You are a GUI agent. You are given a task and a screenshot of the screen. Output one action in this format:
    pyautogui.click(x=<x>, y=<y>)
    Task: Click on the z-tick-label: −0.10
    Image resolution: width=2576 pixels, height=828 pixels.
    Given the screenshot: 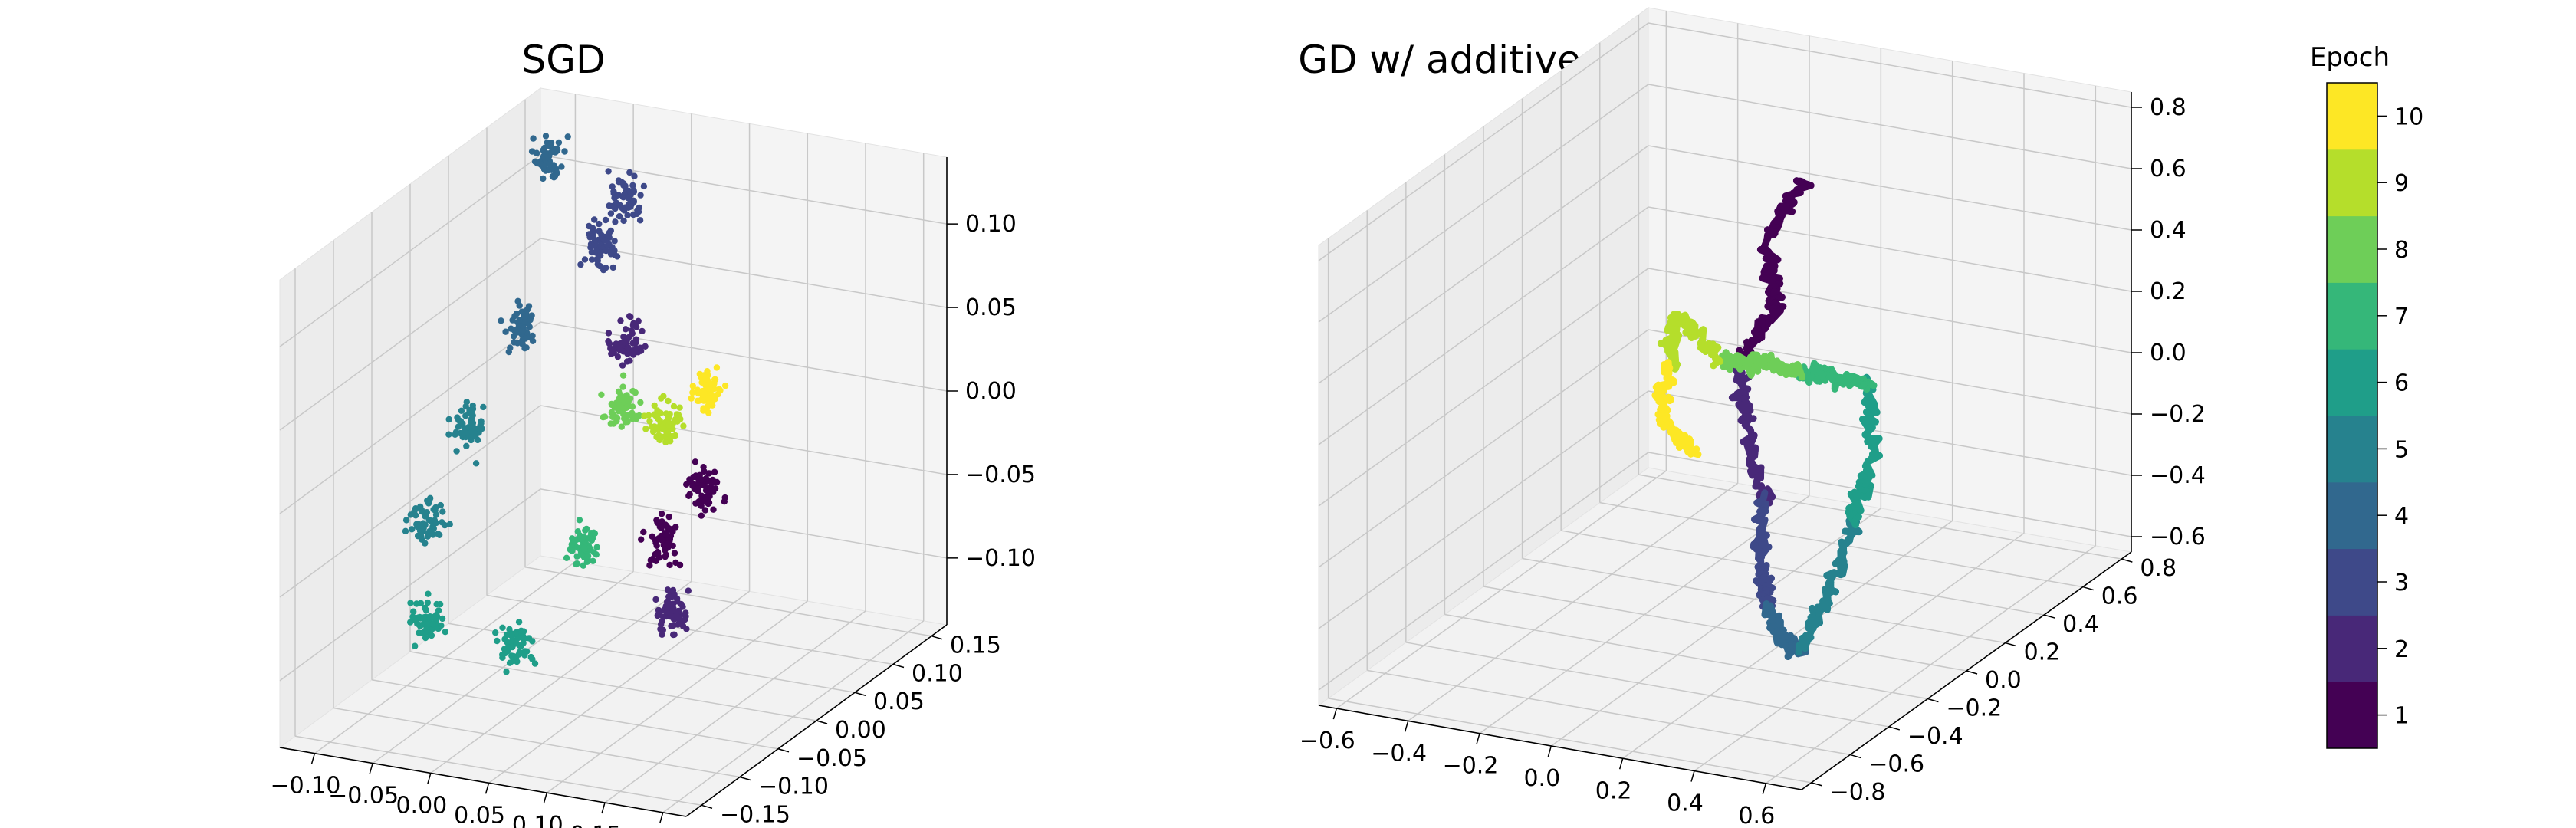 What is the action you would take?
    pyautogui.click(x=1001, y=559)
    